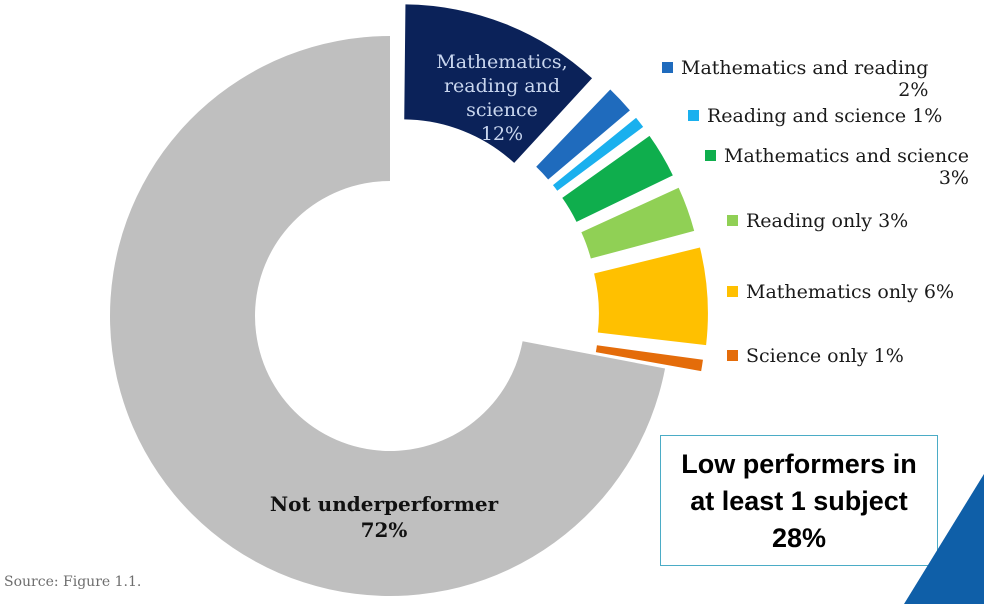  I want to click on legend-item-4: Mathematics only 6%, so click(840, 292).